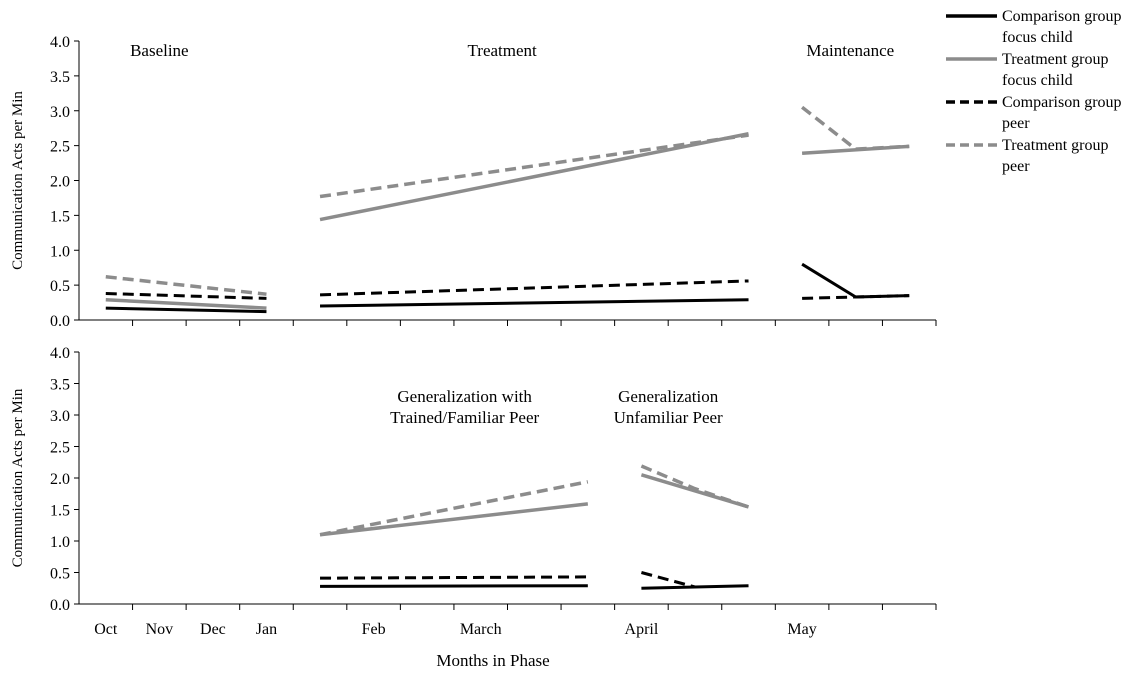 This screenshot has height=673, width=1148. I want to click on x-tick-label: Jan, so click(266, 629).